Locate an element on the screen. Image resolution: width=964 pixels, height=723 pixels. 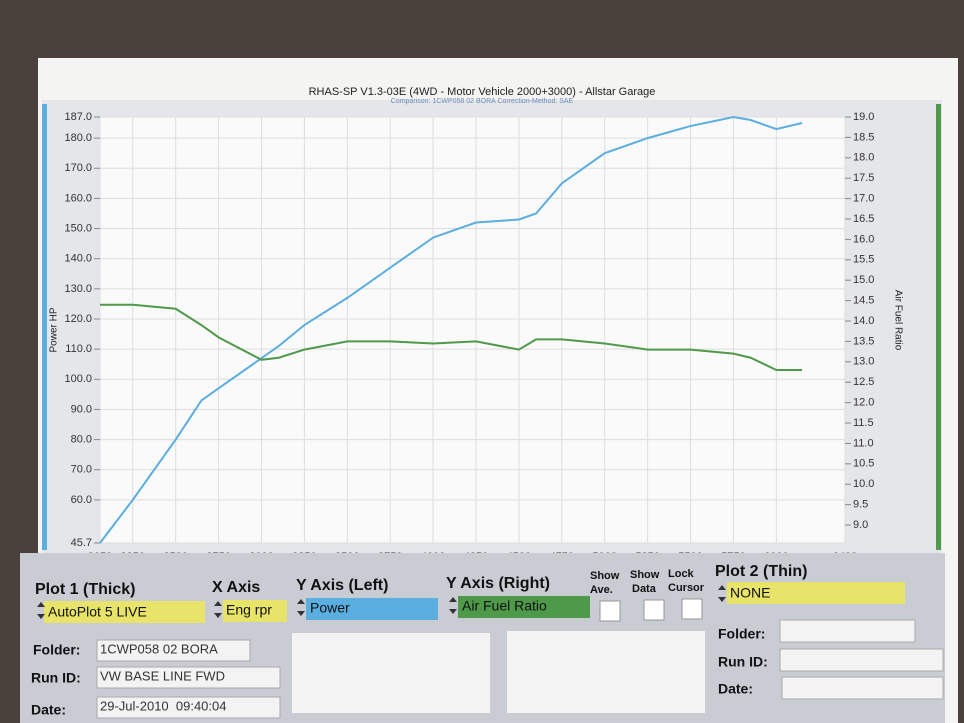
y-tick-label: 150.0 is located at coordinates (78, 228).